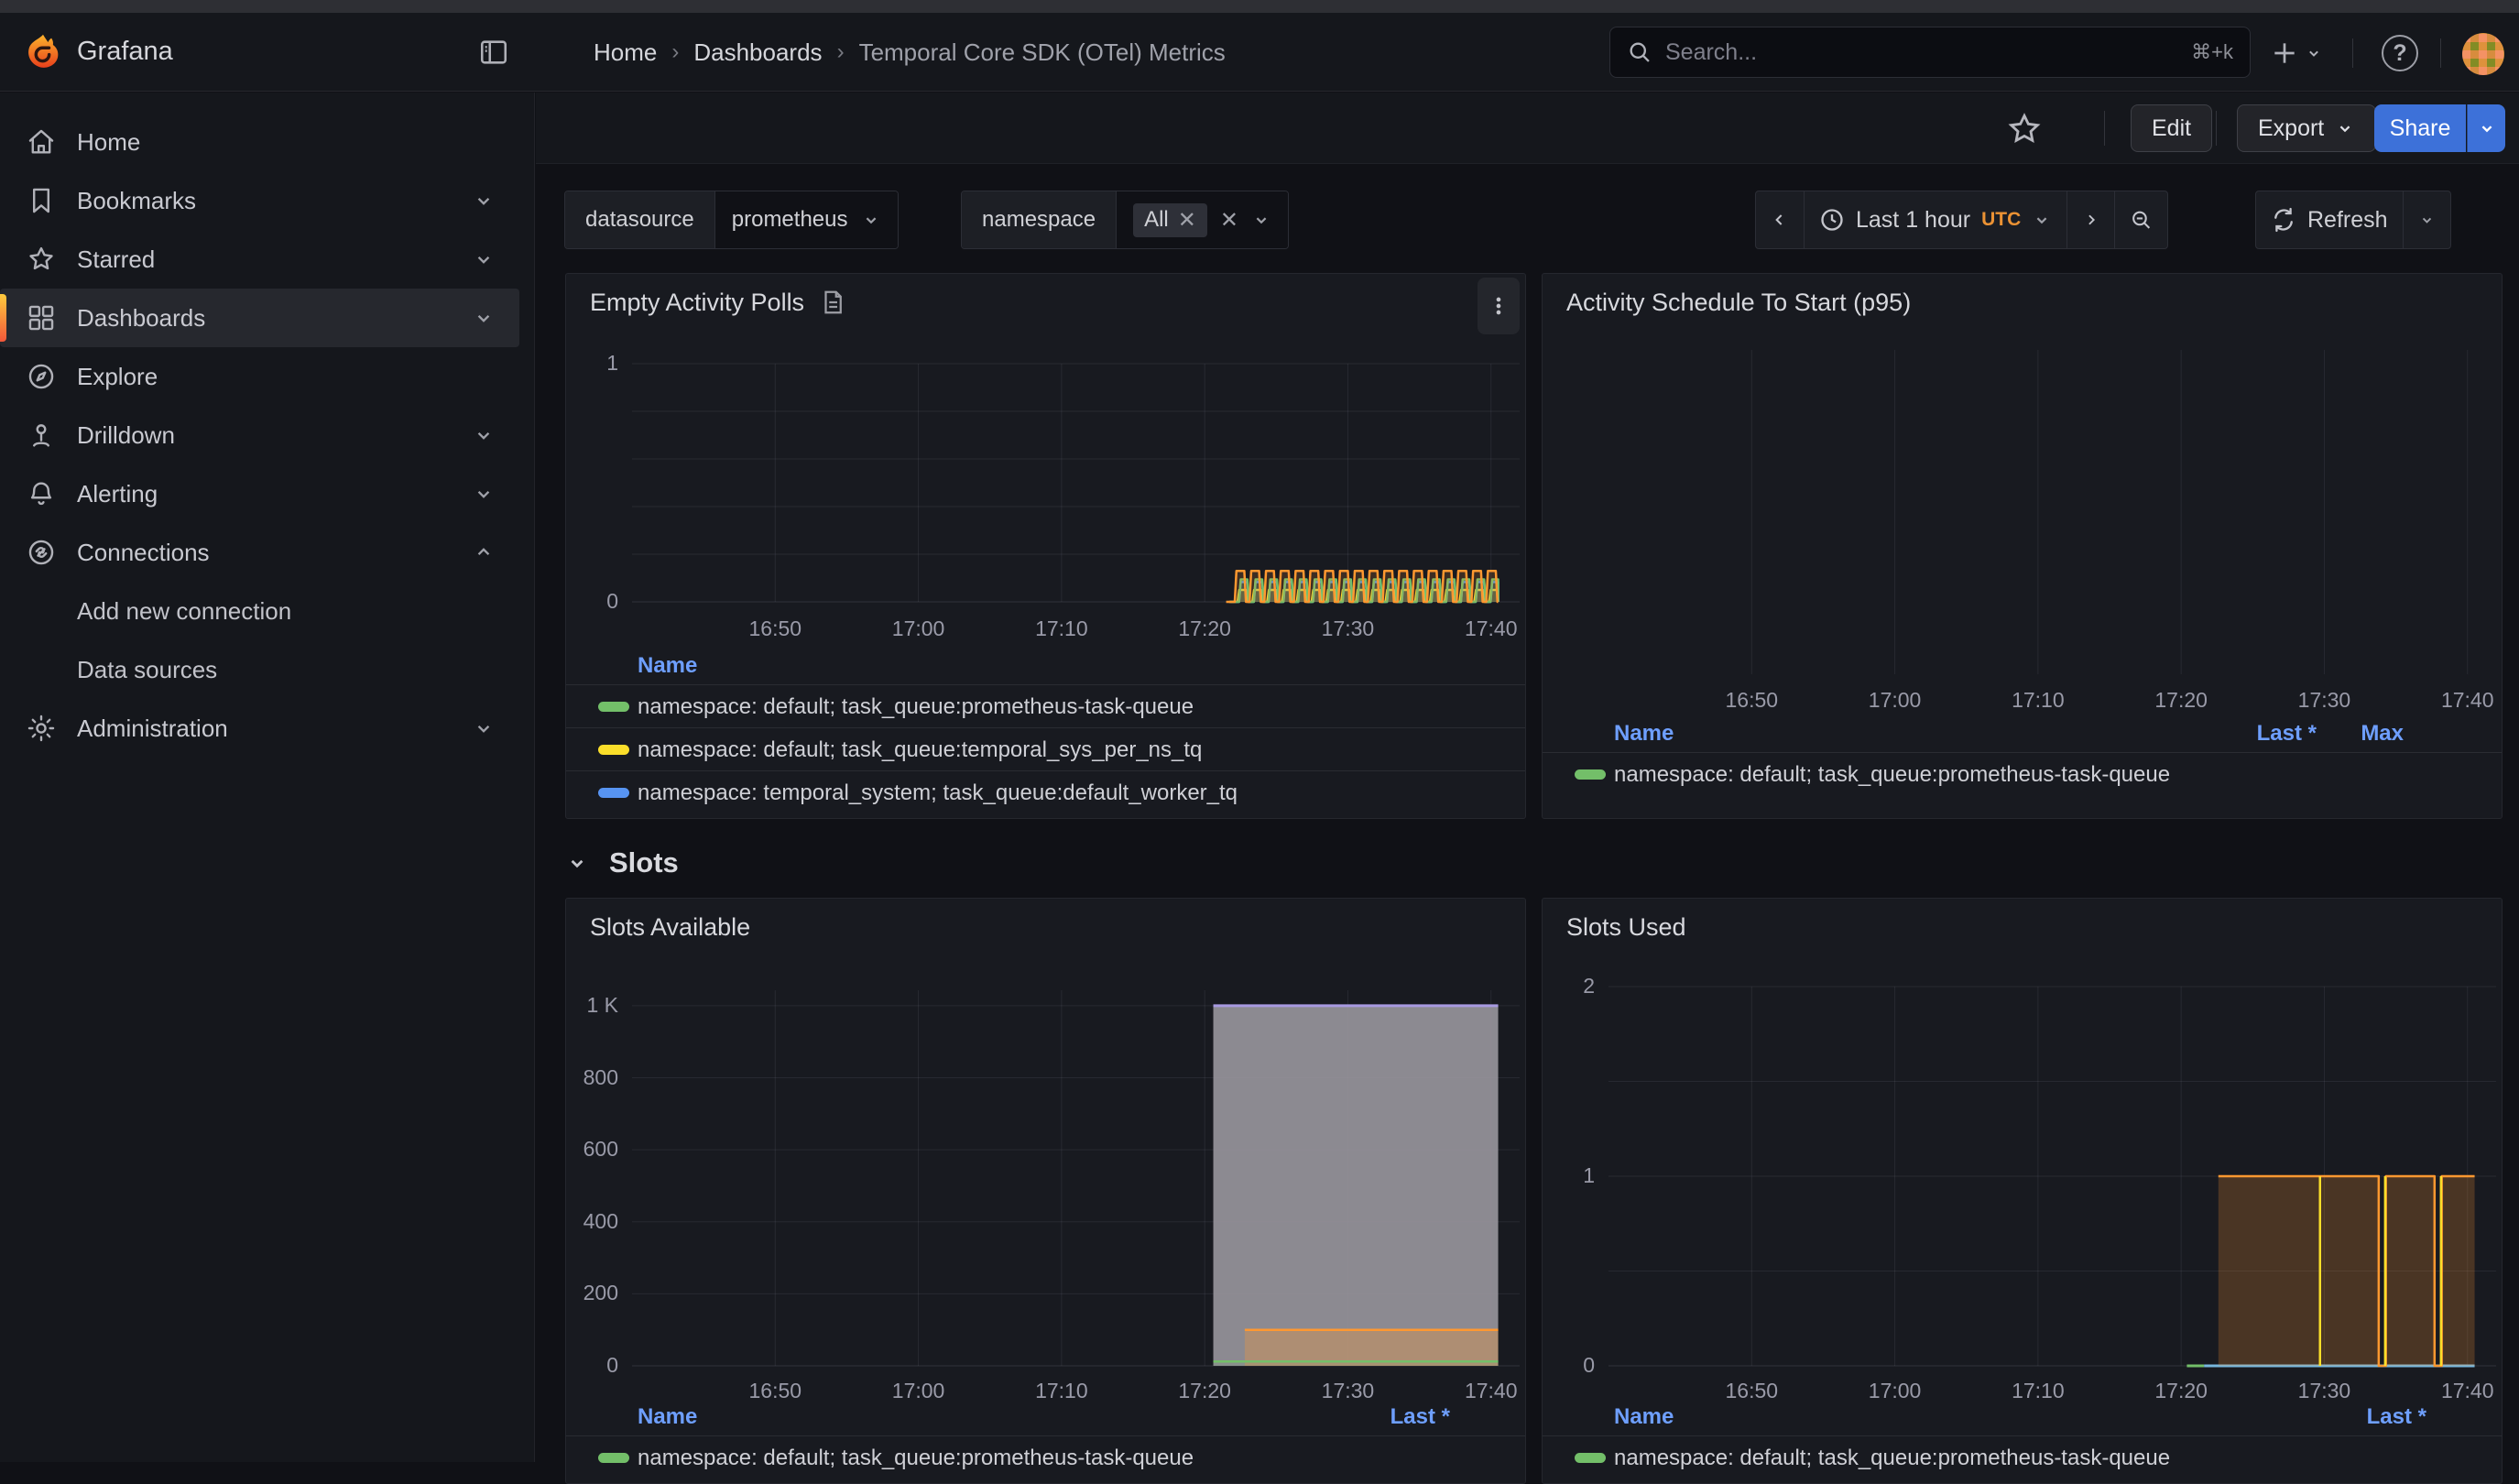 This screenshot has width=2519, height=1484. I want to click on time-shift-back-button, so click(1780, 220).